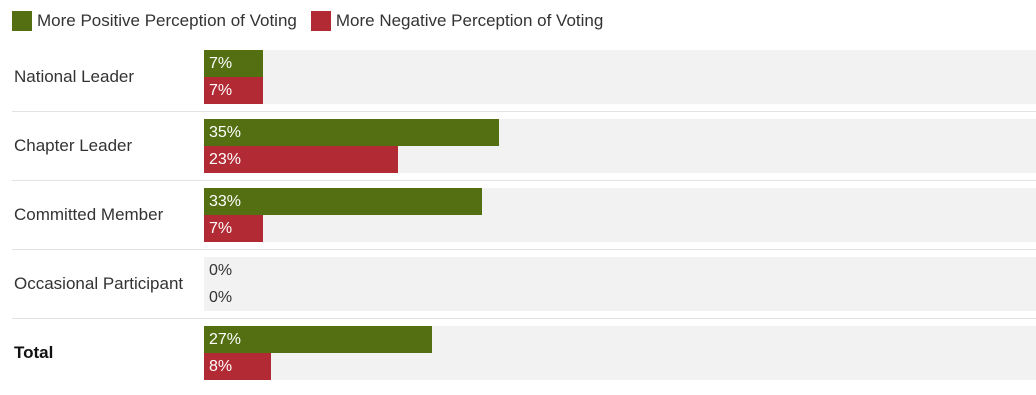 The width and height of the screenshot is (1036, 395). Describe the element at coordinates (89, 214) in the screenshot. I see `category-label: Committed Member` at that location.